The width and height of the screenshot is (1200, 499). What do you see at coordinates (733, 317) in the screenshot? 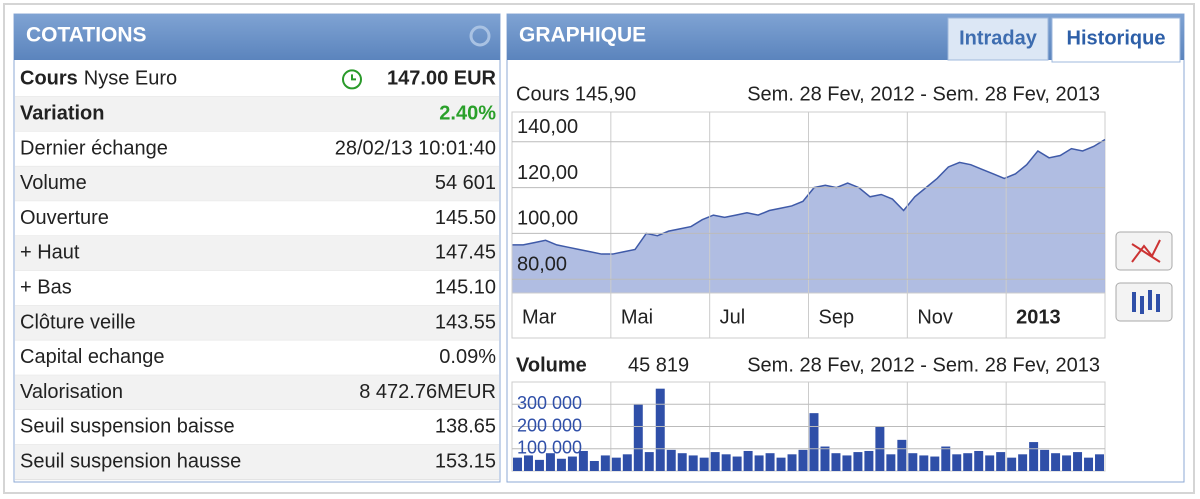
I see `x-tick-label: Jul` at bounding box center [733, 317].